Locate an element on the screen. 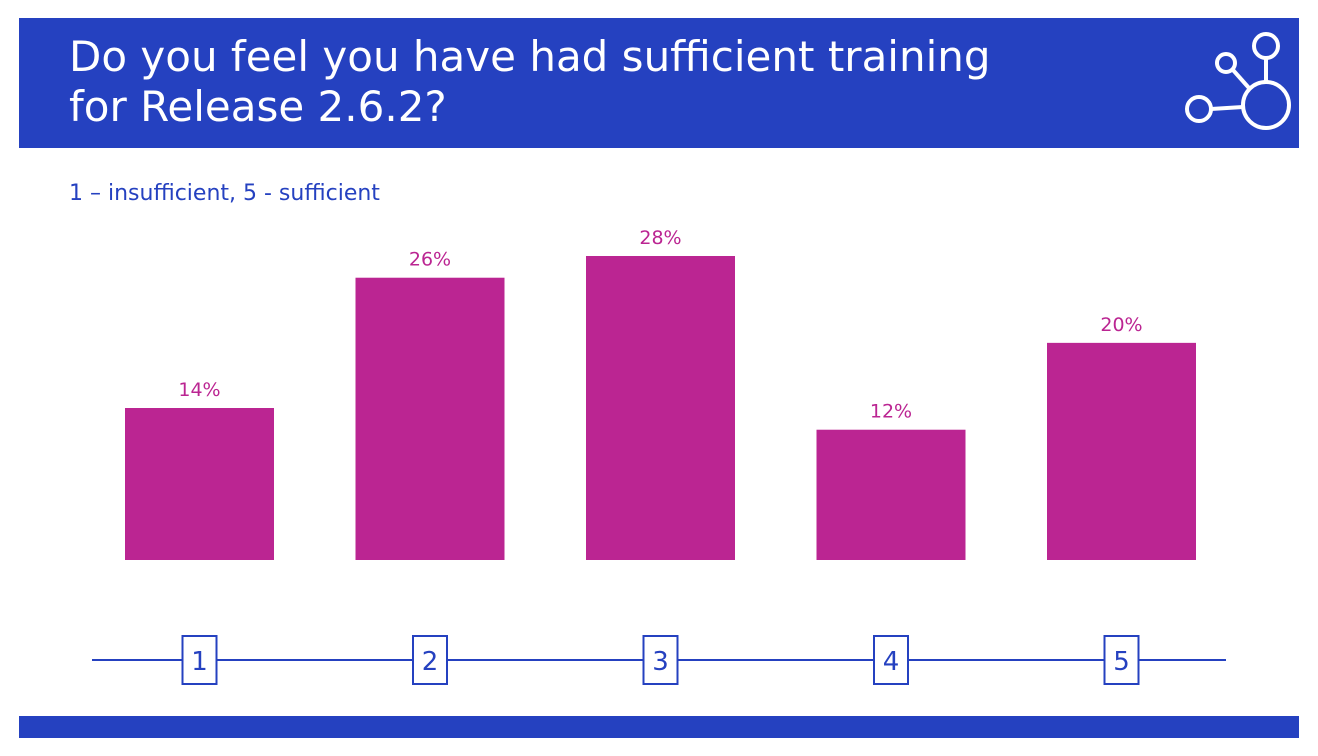  footer-bar is located at coordinates (659, 727).